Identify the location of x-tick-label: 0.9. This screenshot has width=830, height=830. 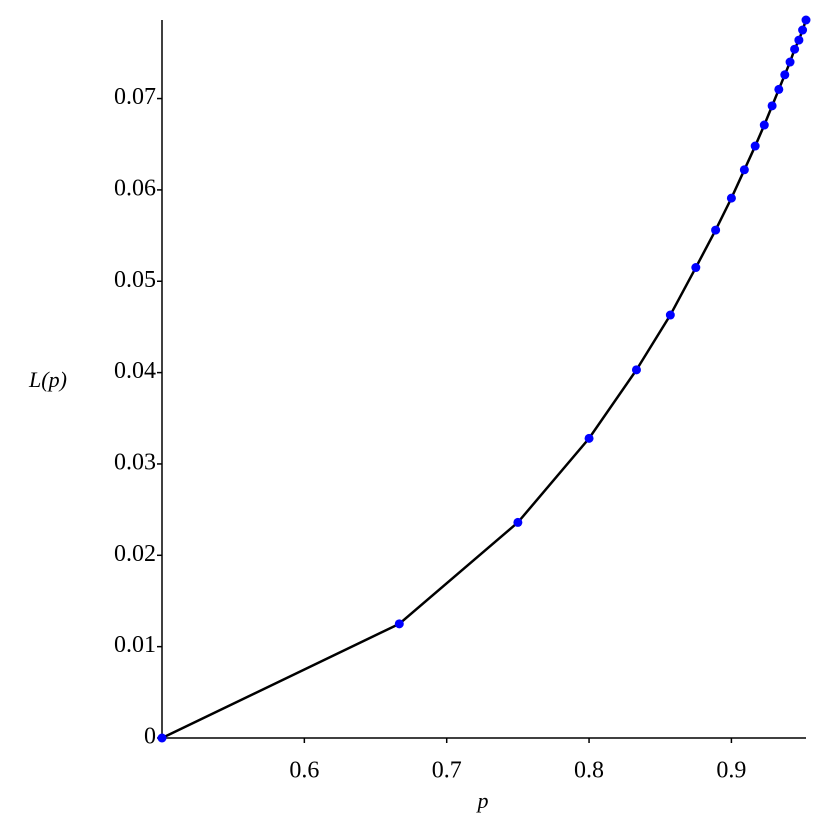
(731, 771).